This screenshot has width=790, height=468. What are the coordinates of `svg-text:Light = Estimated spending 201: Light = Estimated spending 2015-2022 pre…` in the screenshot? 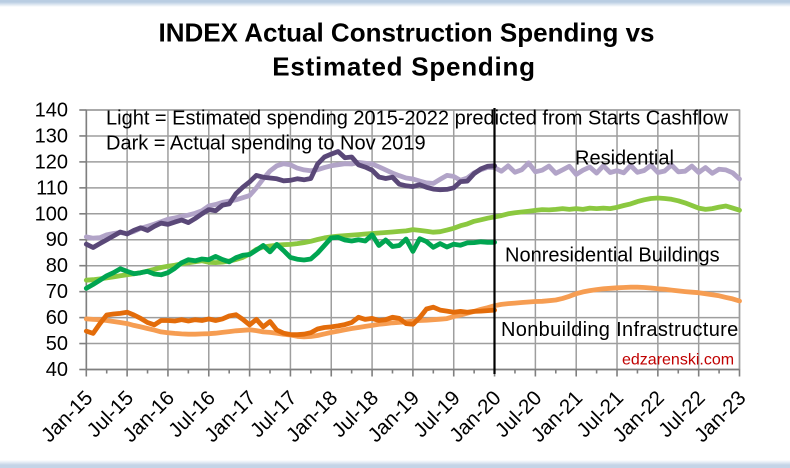 It's located at (417, 119).